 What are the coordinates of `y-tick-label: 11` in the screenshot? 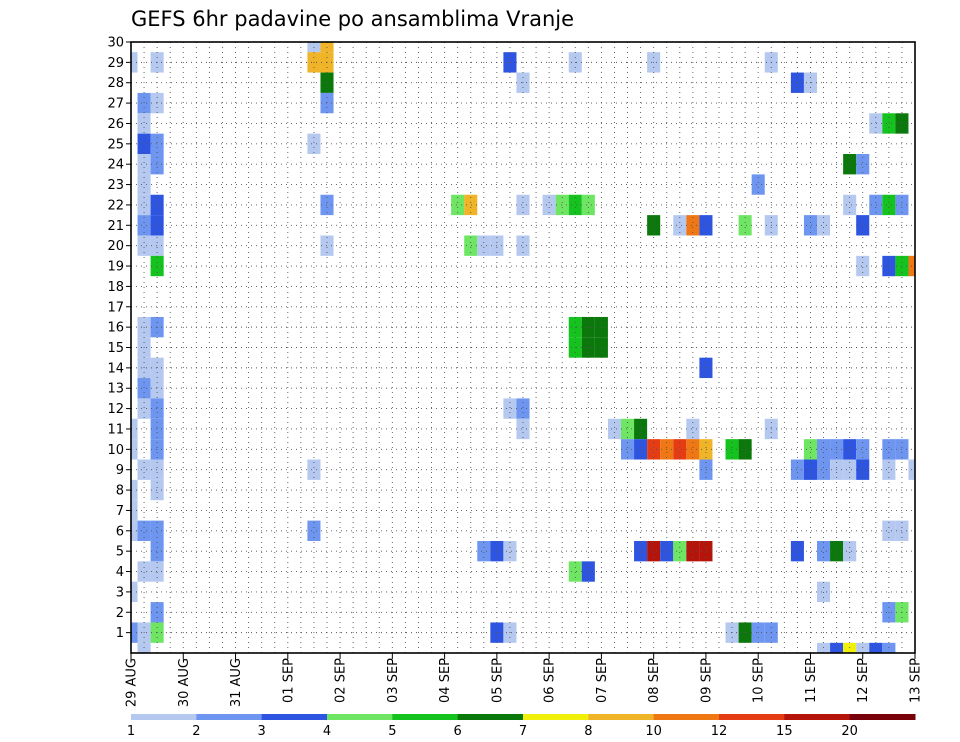 It's located at (115, 429).